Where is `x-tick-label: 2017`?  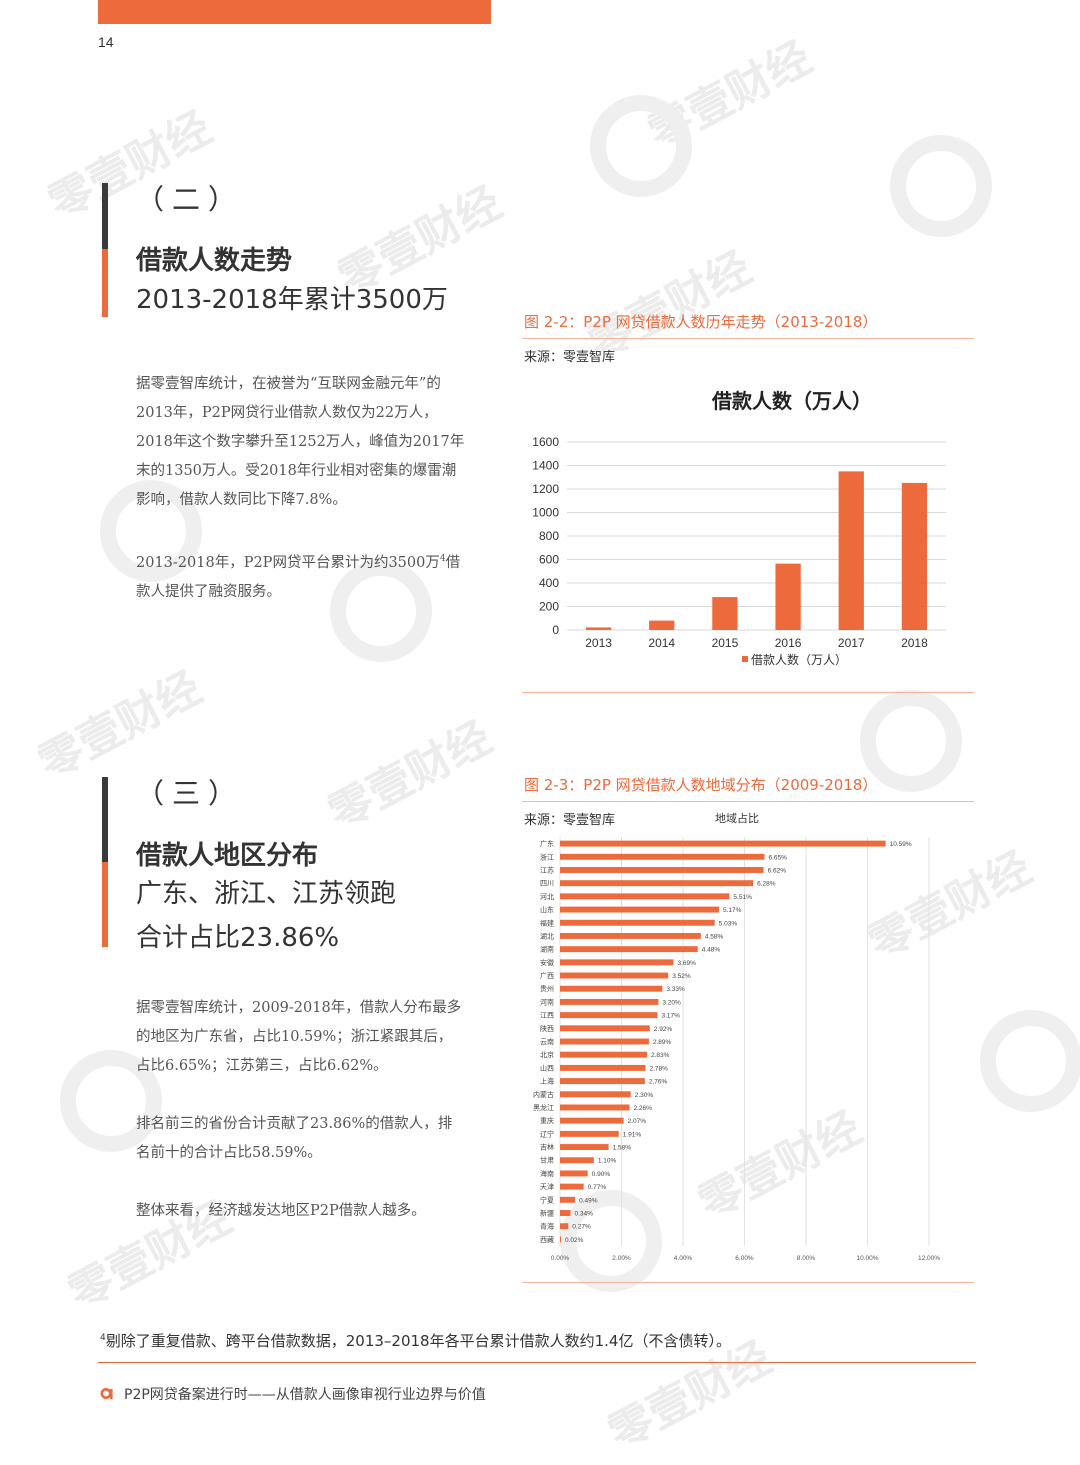
x-tick-label: 2017 is located at coordinates (851, 643).